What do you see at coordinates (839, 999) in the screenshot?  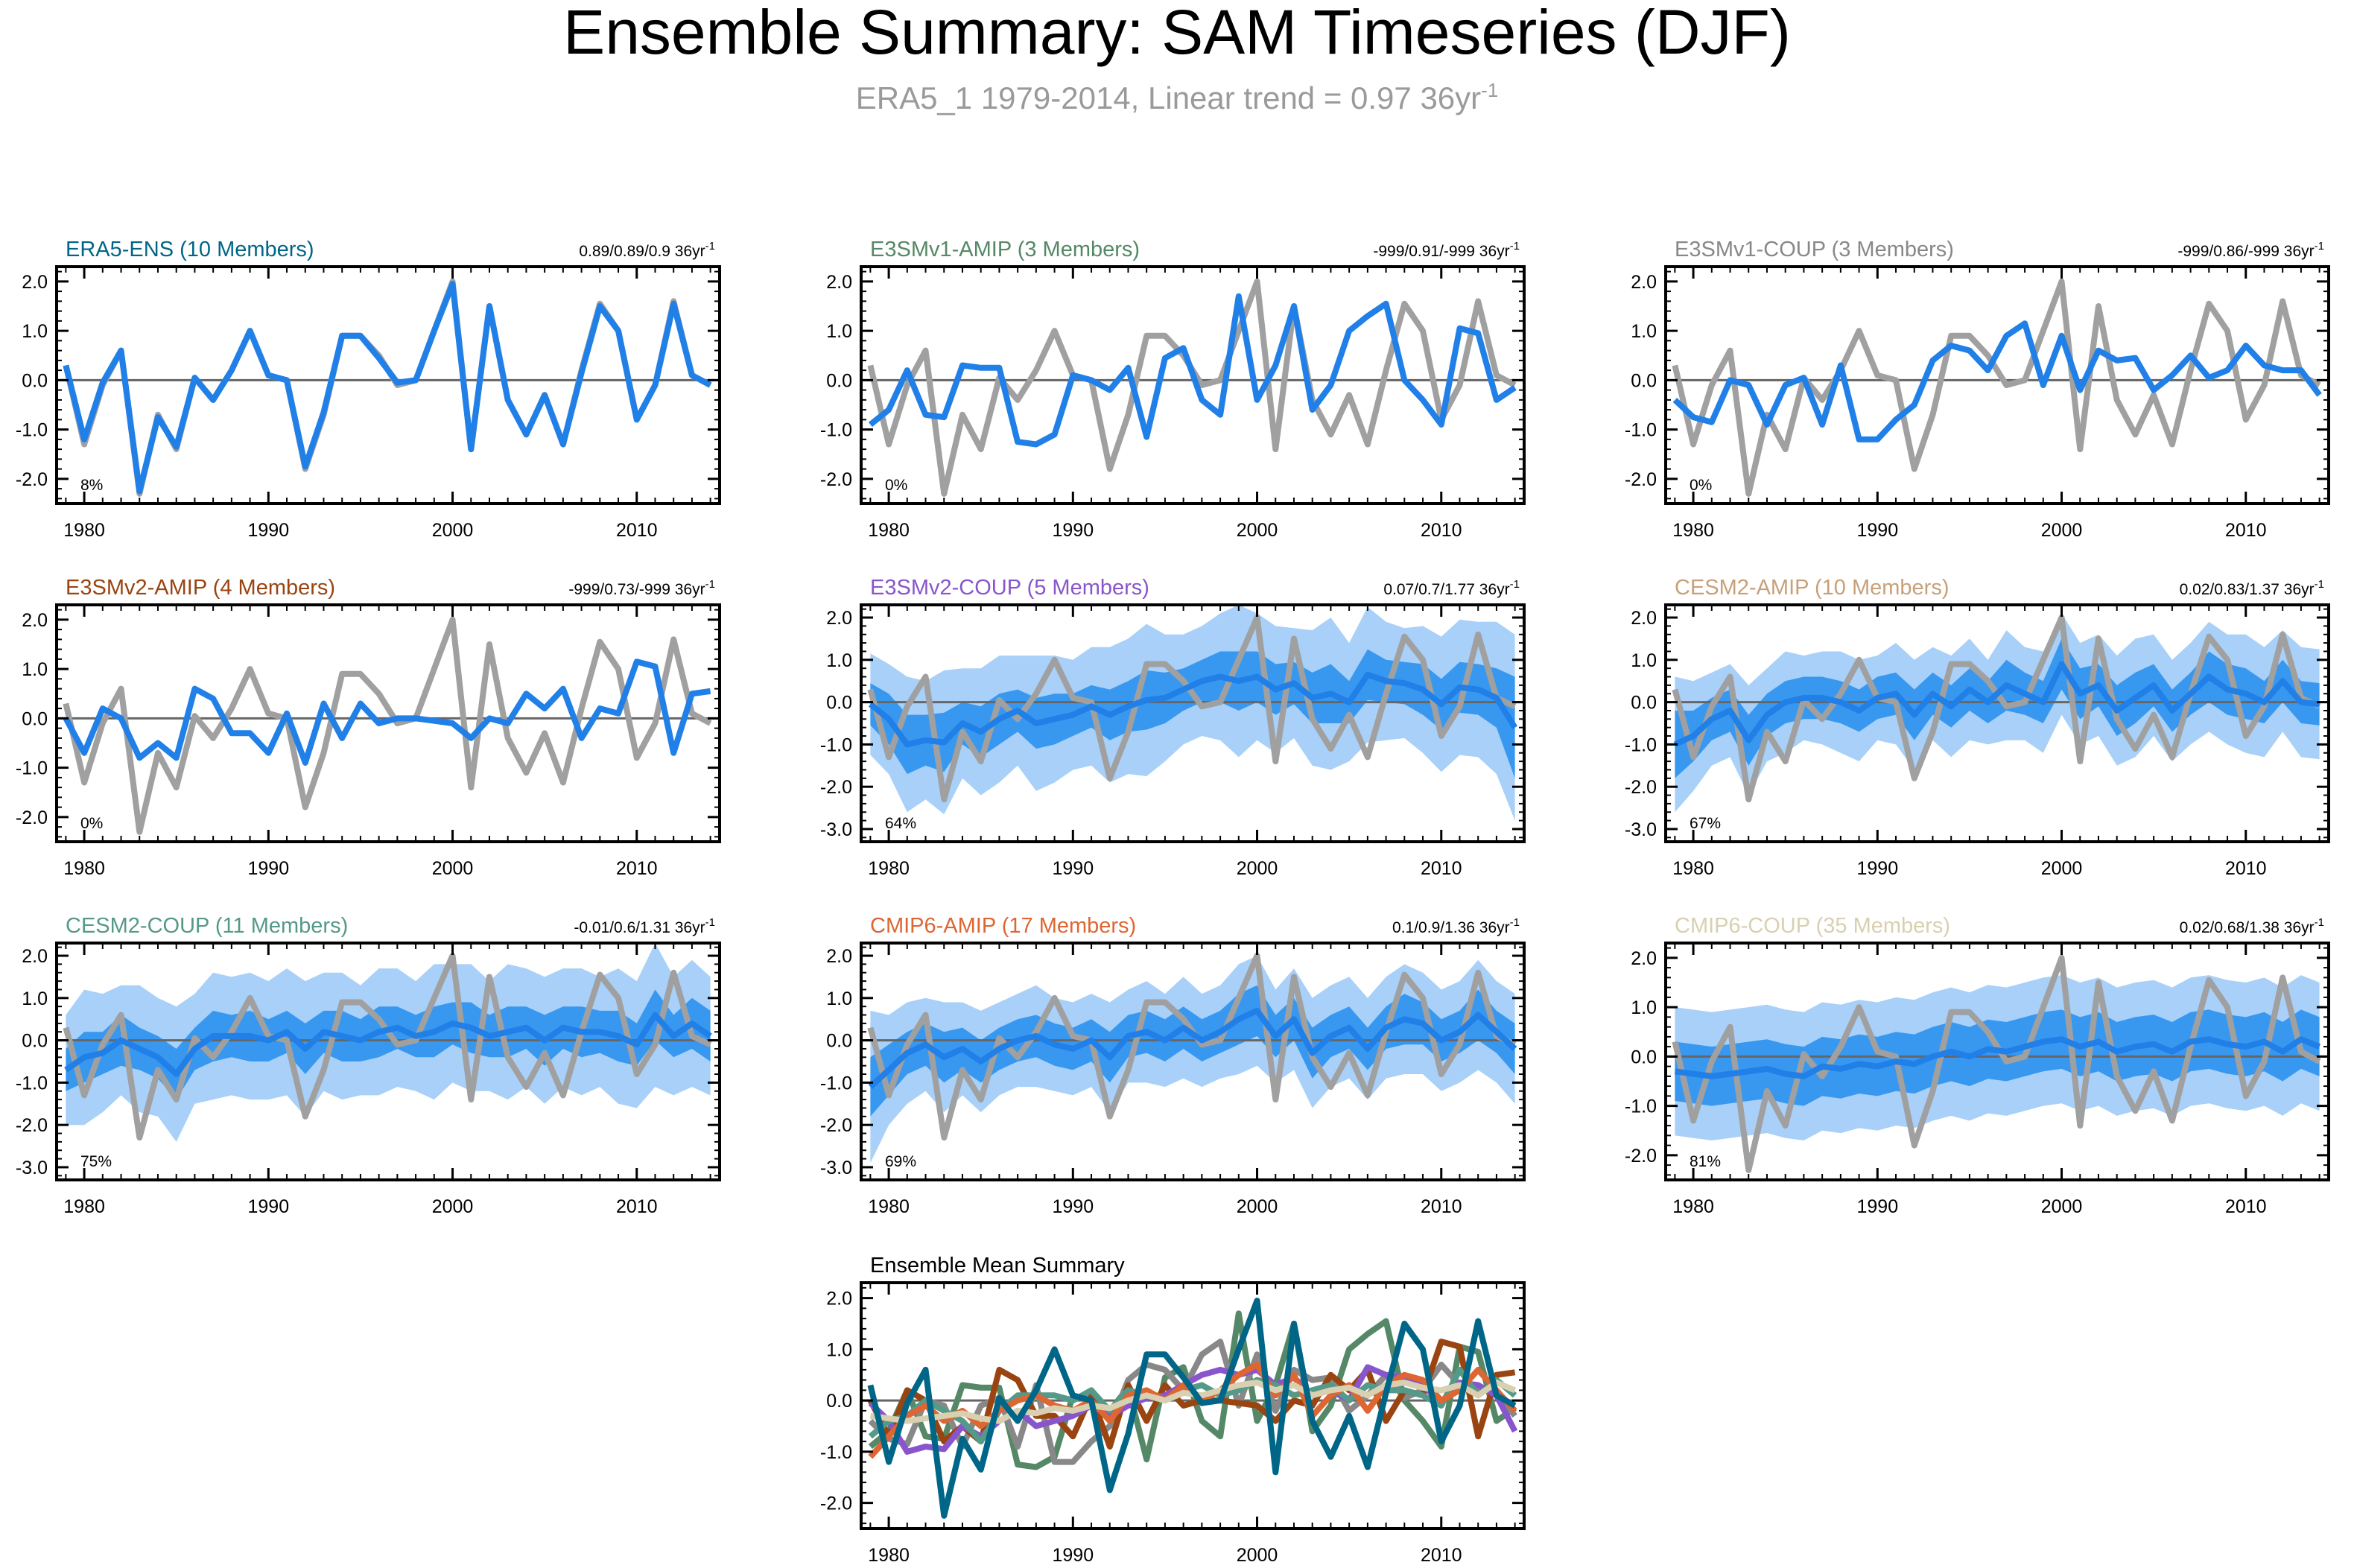 I see `panel-8-y-tick-label: 1.0` at bounding box center [839, 999].